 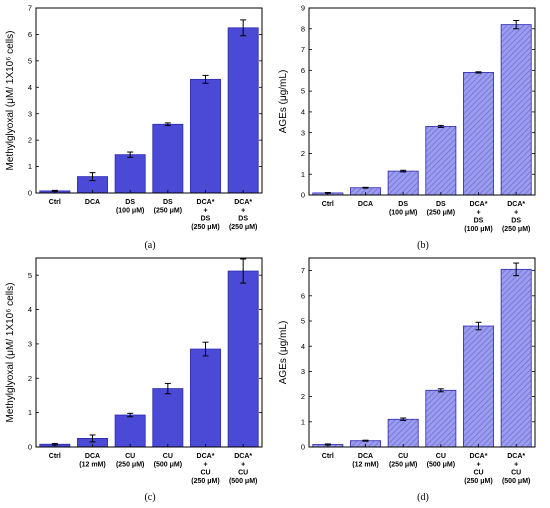 I want to click on panel-label: (d), so click(x=423, y=497).